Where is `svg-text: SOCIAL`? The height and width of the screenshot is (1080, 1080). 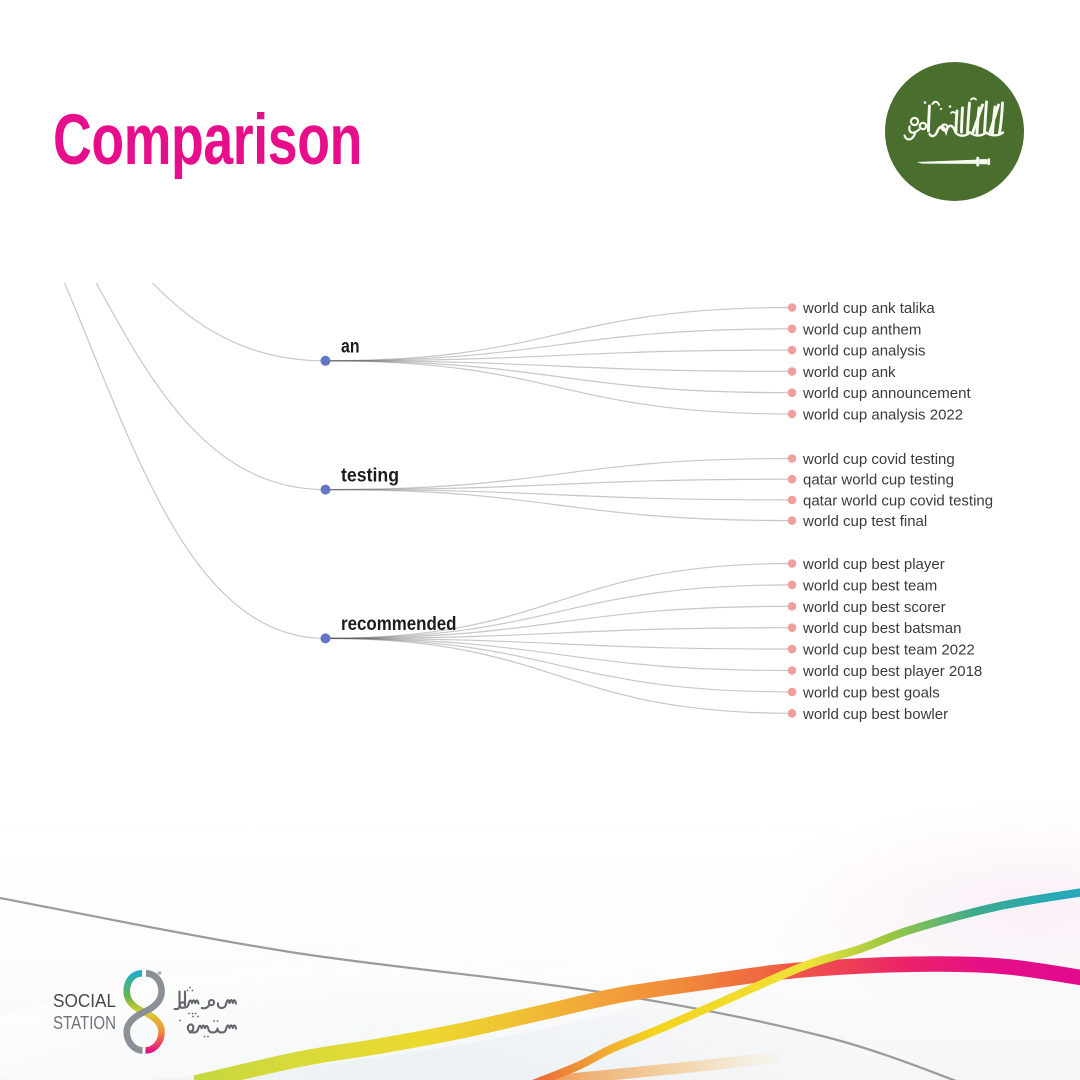 svg-text: SOCIAL is located at coordinates (84, 1001).